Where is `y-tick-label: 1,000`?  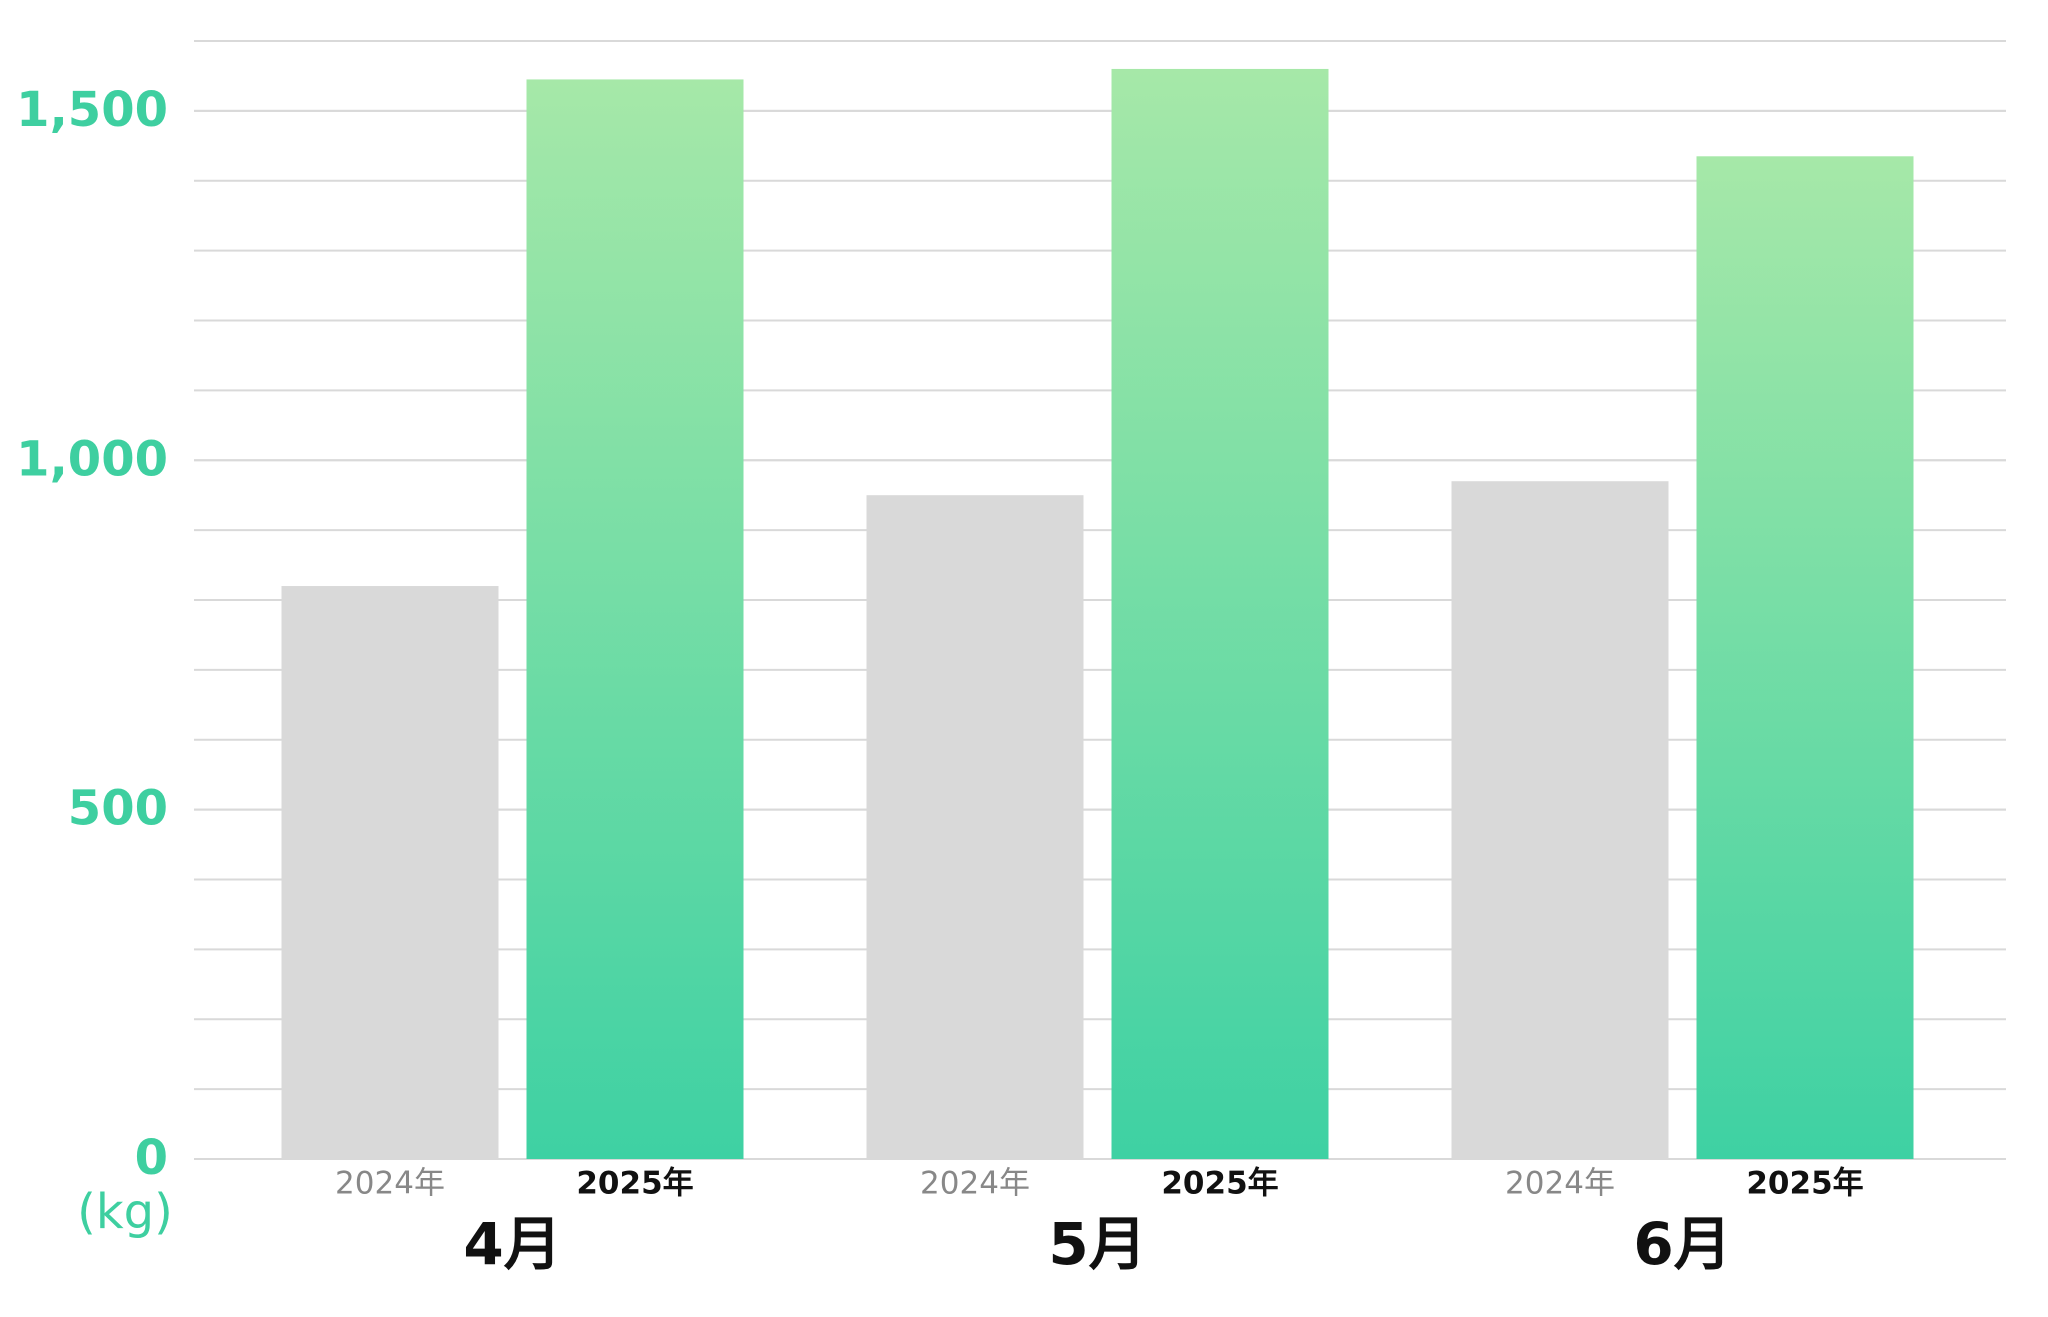 y-tick-label: 1,000 is located at coordinates (92, 459).